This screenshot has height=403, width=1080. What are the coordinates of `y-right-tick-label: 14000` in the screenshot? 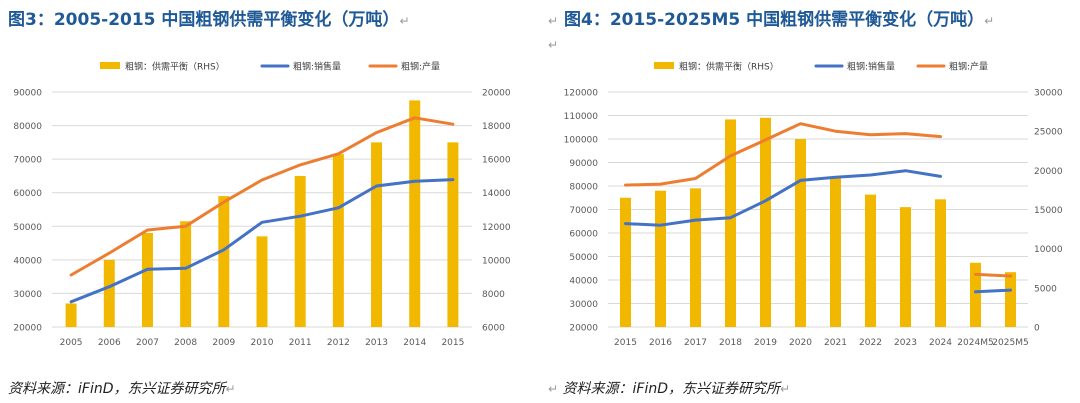 It's located at (496, 194).